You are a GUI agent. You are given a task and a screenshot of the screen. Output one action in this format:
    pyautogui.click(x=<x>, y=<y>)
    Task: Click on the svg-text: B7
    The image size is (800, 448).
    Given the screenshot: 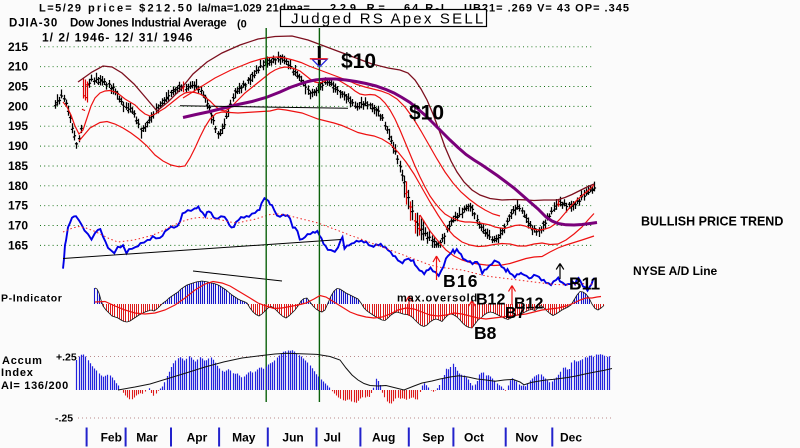 What is the action you would take?
    pyautogui.click(x=515, y=313)
    